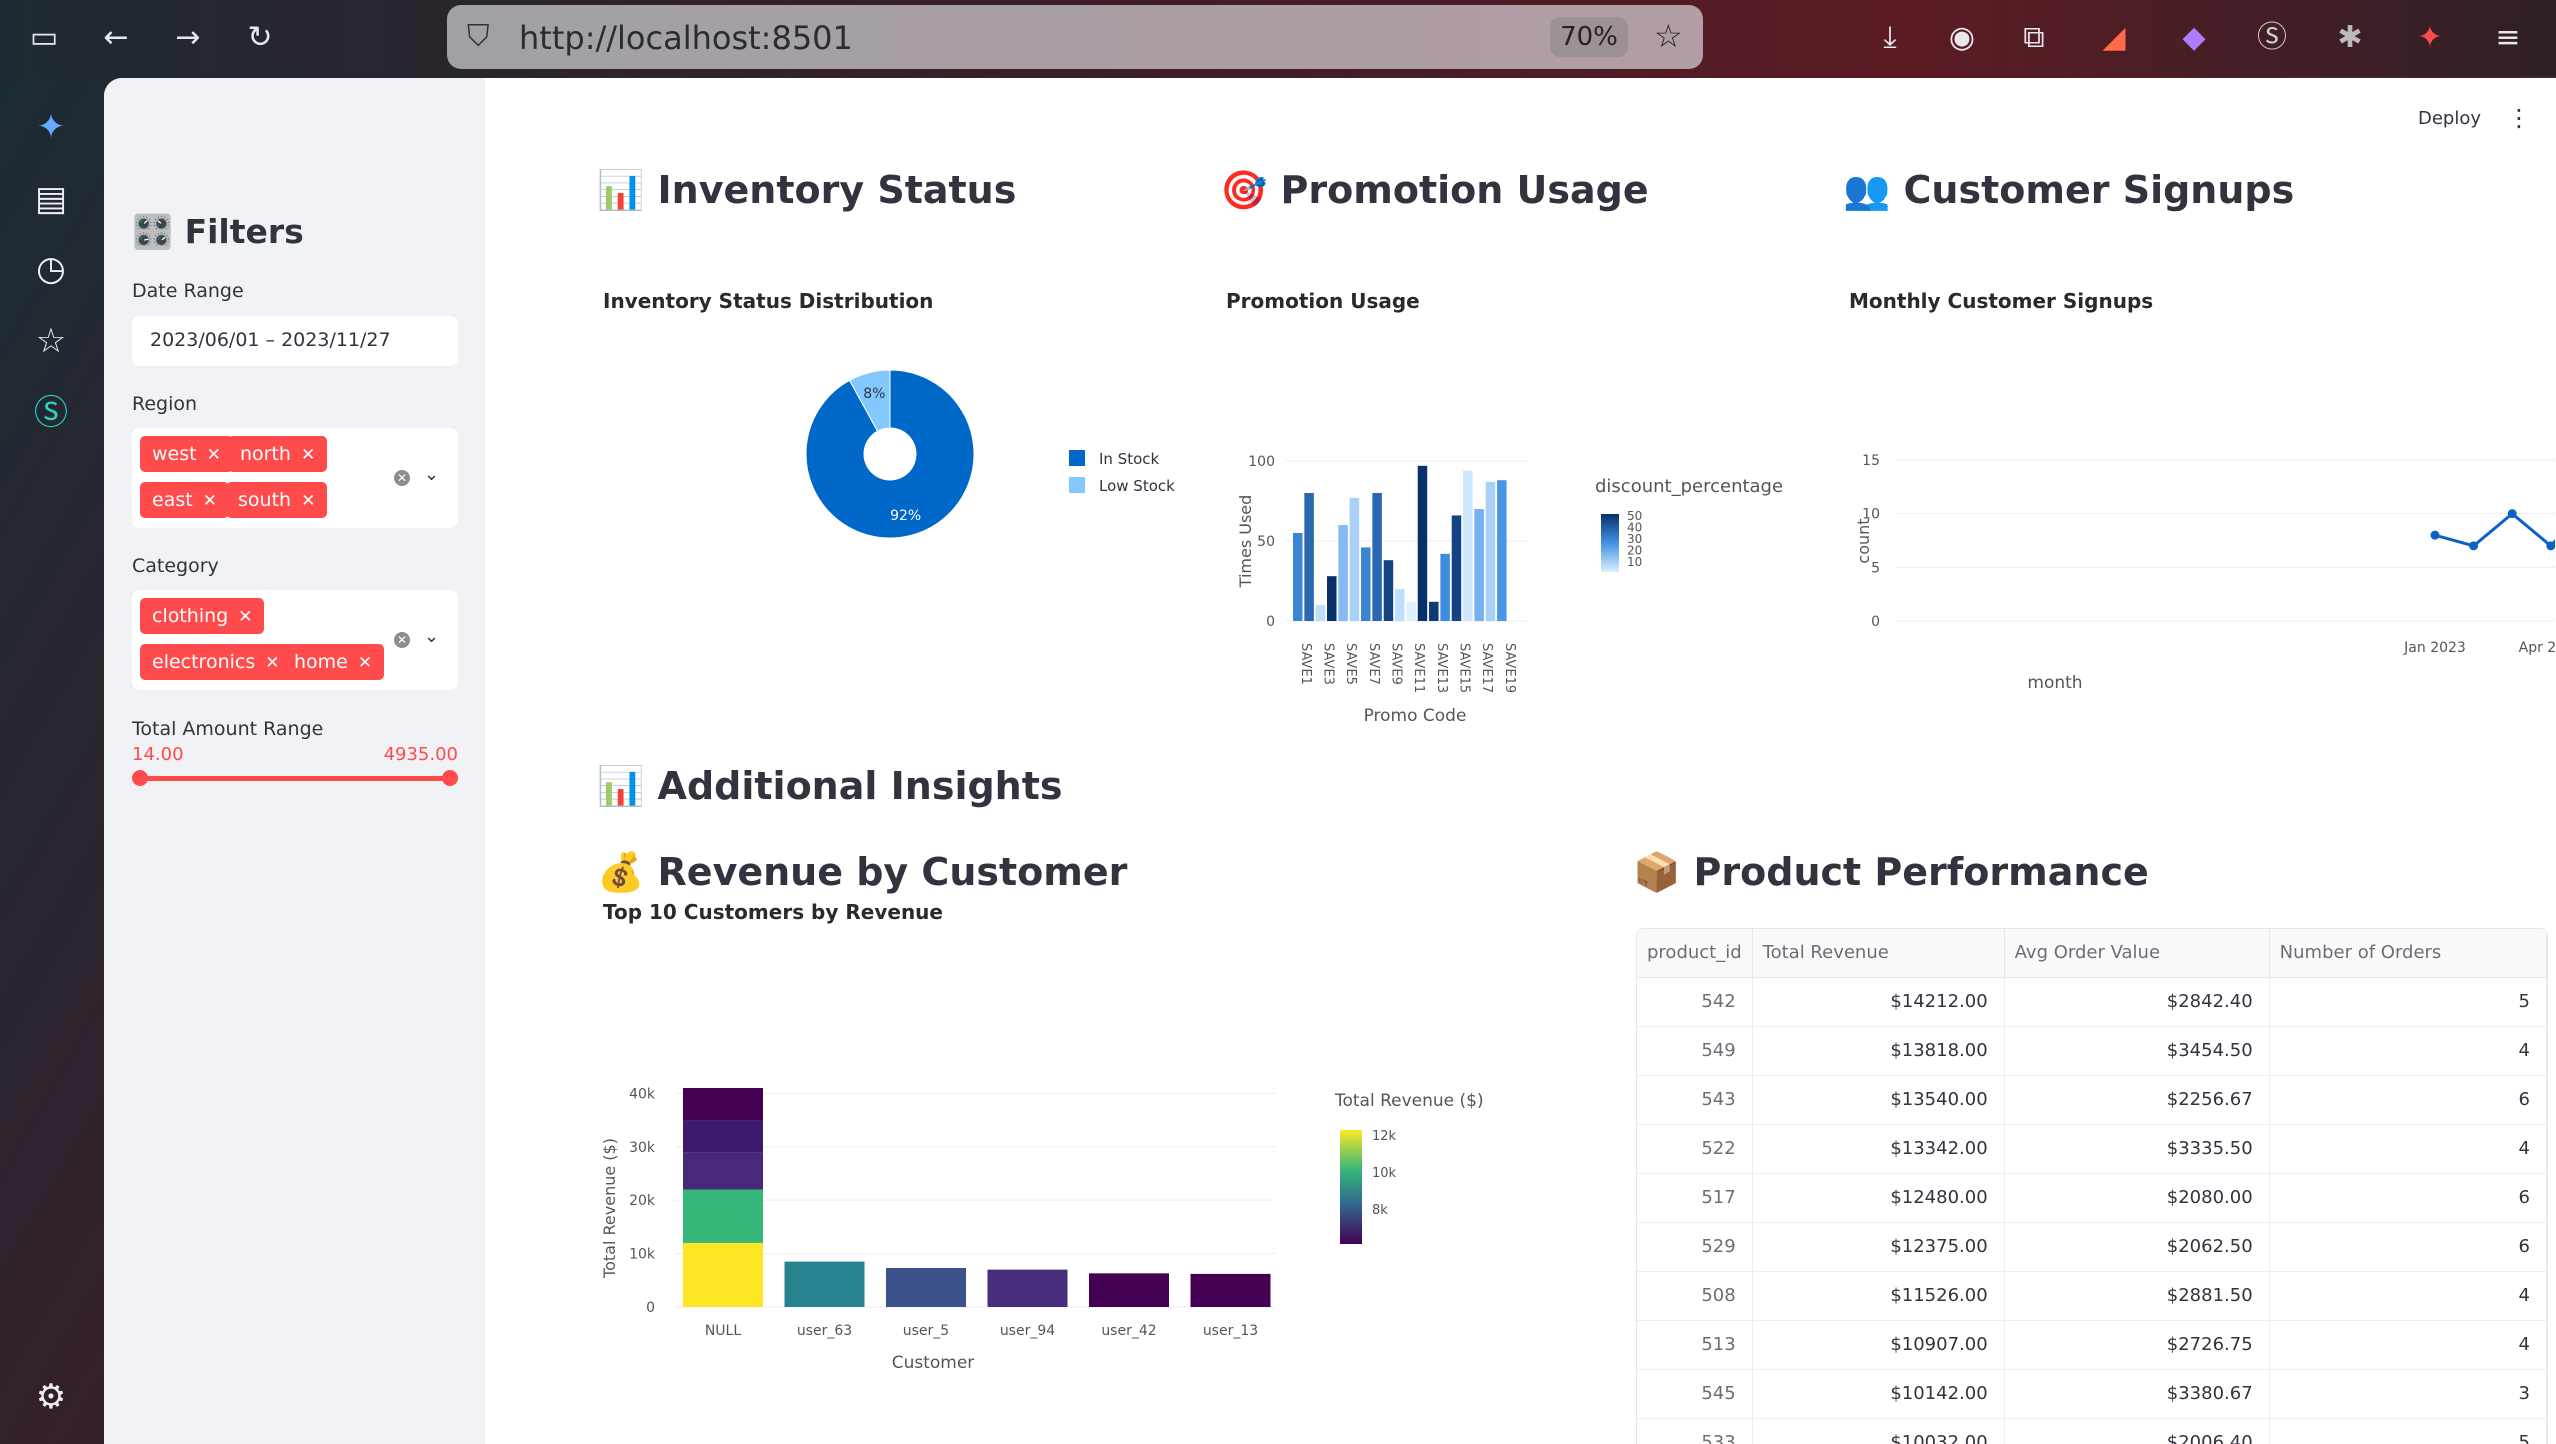 Image resolution: width=2556 pixels, height=1444 pixels. What do you see at coordinates (116, 37) in the screenshot?
I see `back-icon: ←` at bounding box center [116, 37].